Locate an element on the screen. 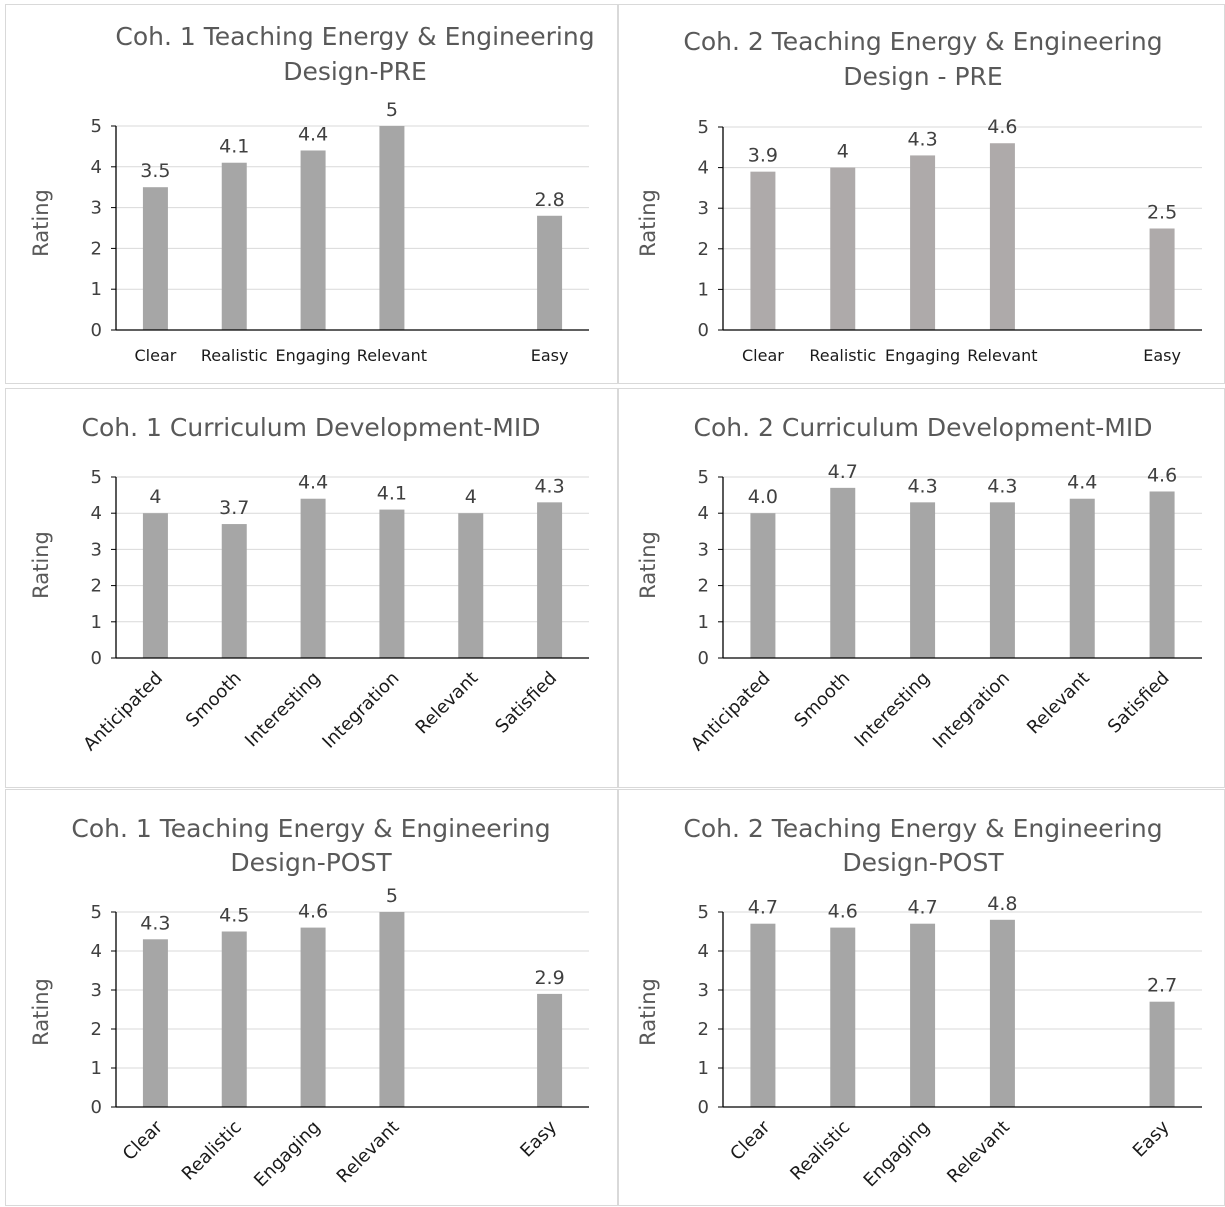  chart-title: Coh. 2 Curriculum Development-MID is located at coordinates (923, 427).